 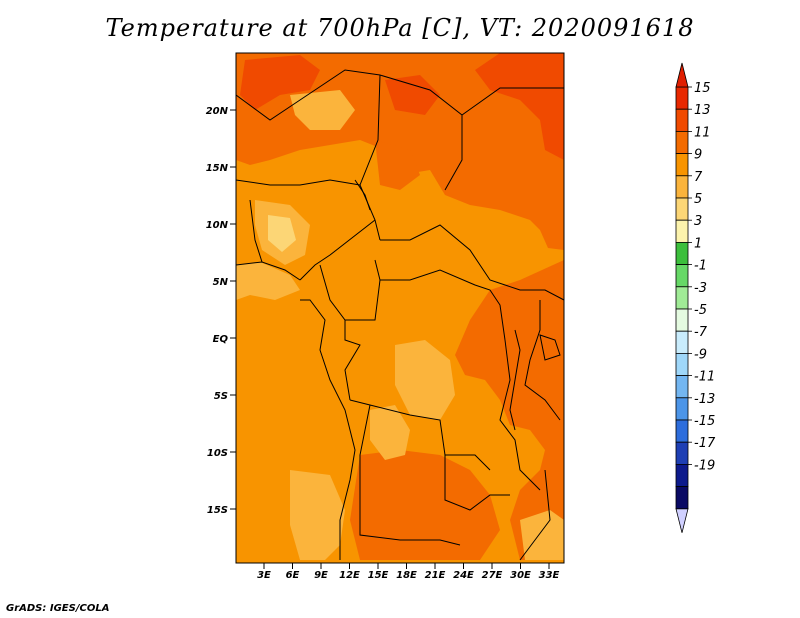 I want to click on field-region-hot-north, so click(x=412, y=95).